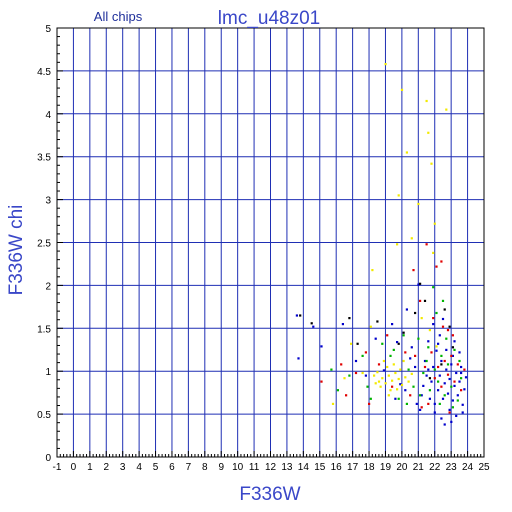  I want to click on x-tick-label: -1, so click(57, 467).